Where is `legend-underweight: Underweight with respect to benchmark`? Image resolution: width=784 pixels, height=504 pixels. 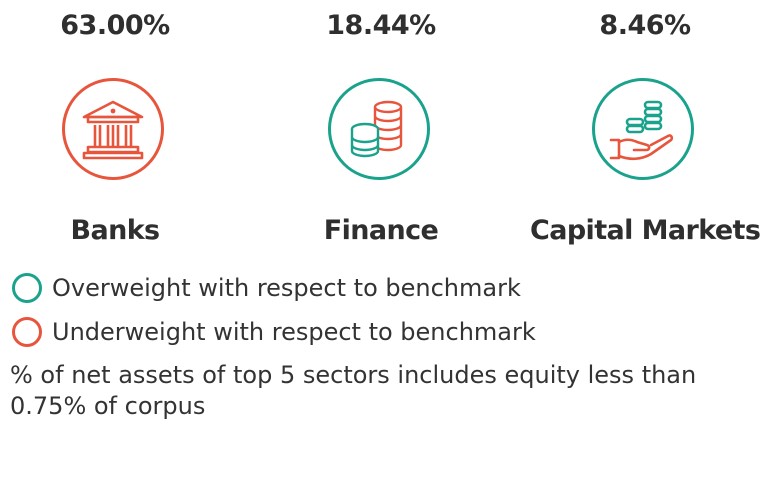
legend-underweight: Underweight with respect to benchmark is located at coordinates (274, 332).